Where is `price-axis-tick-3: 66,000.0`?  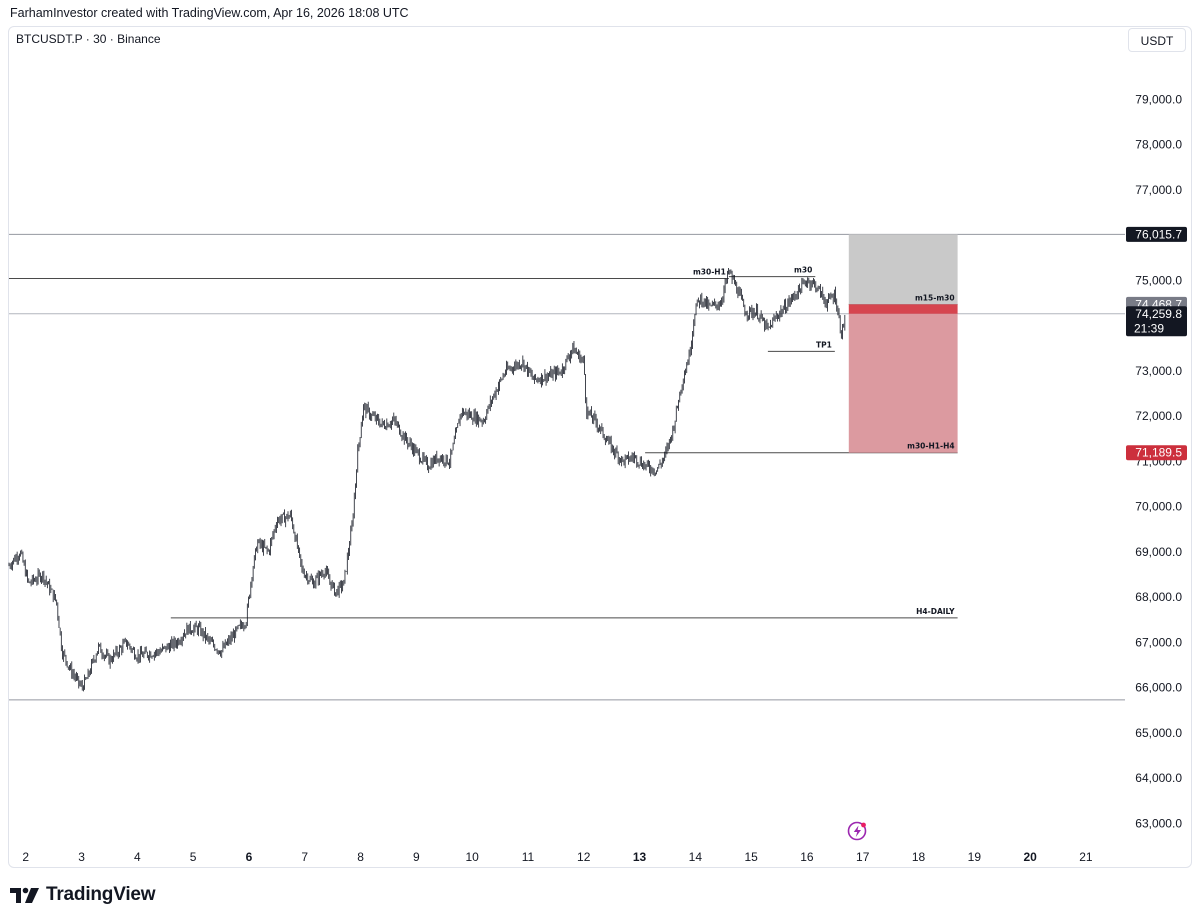 price-axis-tick-3: 66,000.0 is located at coordinates (1158, 688).